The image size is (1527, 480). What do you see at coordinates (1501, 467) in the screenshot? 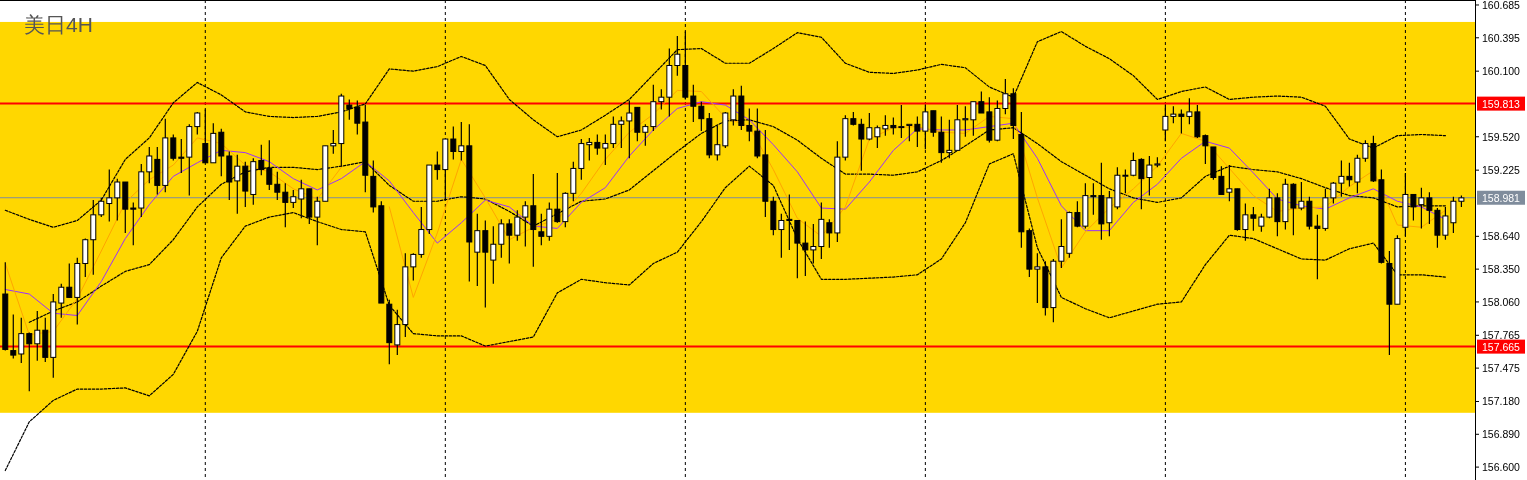
I see `y-tick-label: 156.600` at bounding box center [1501, 467].